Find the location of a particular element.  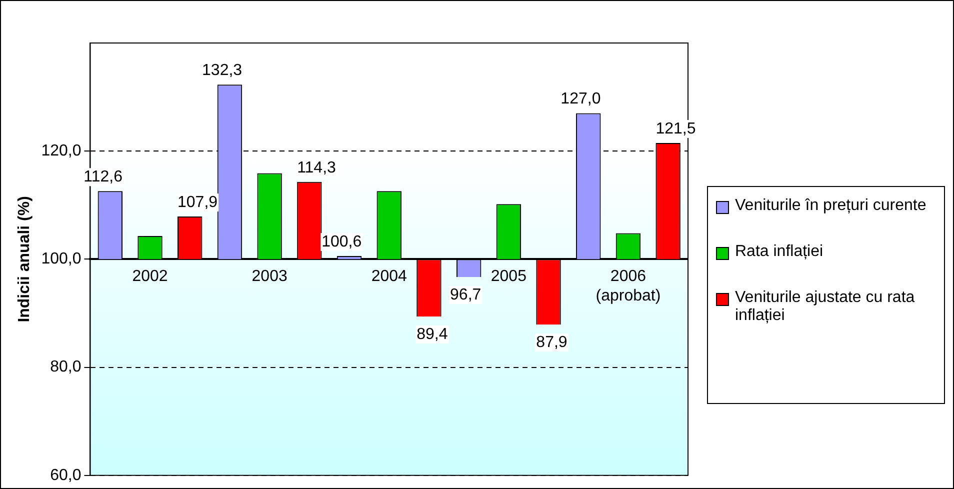

y-axis-title: Indicii anuali (%) is located at coordinates (25, 259).